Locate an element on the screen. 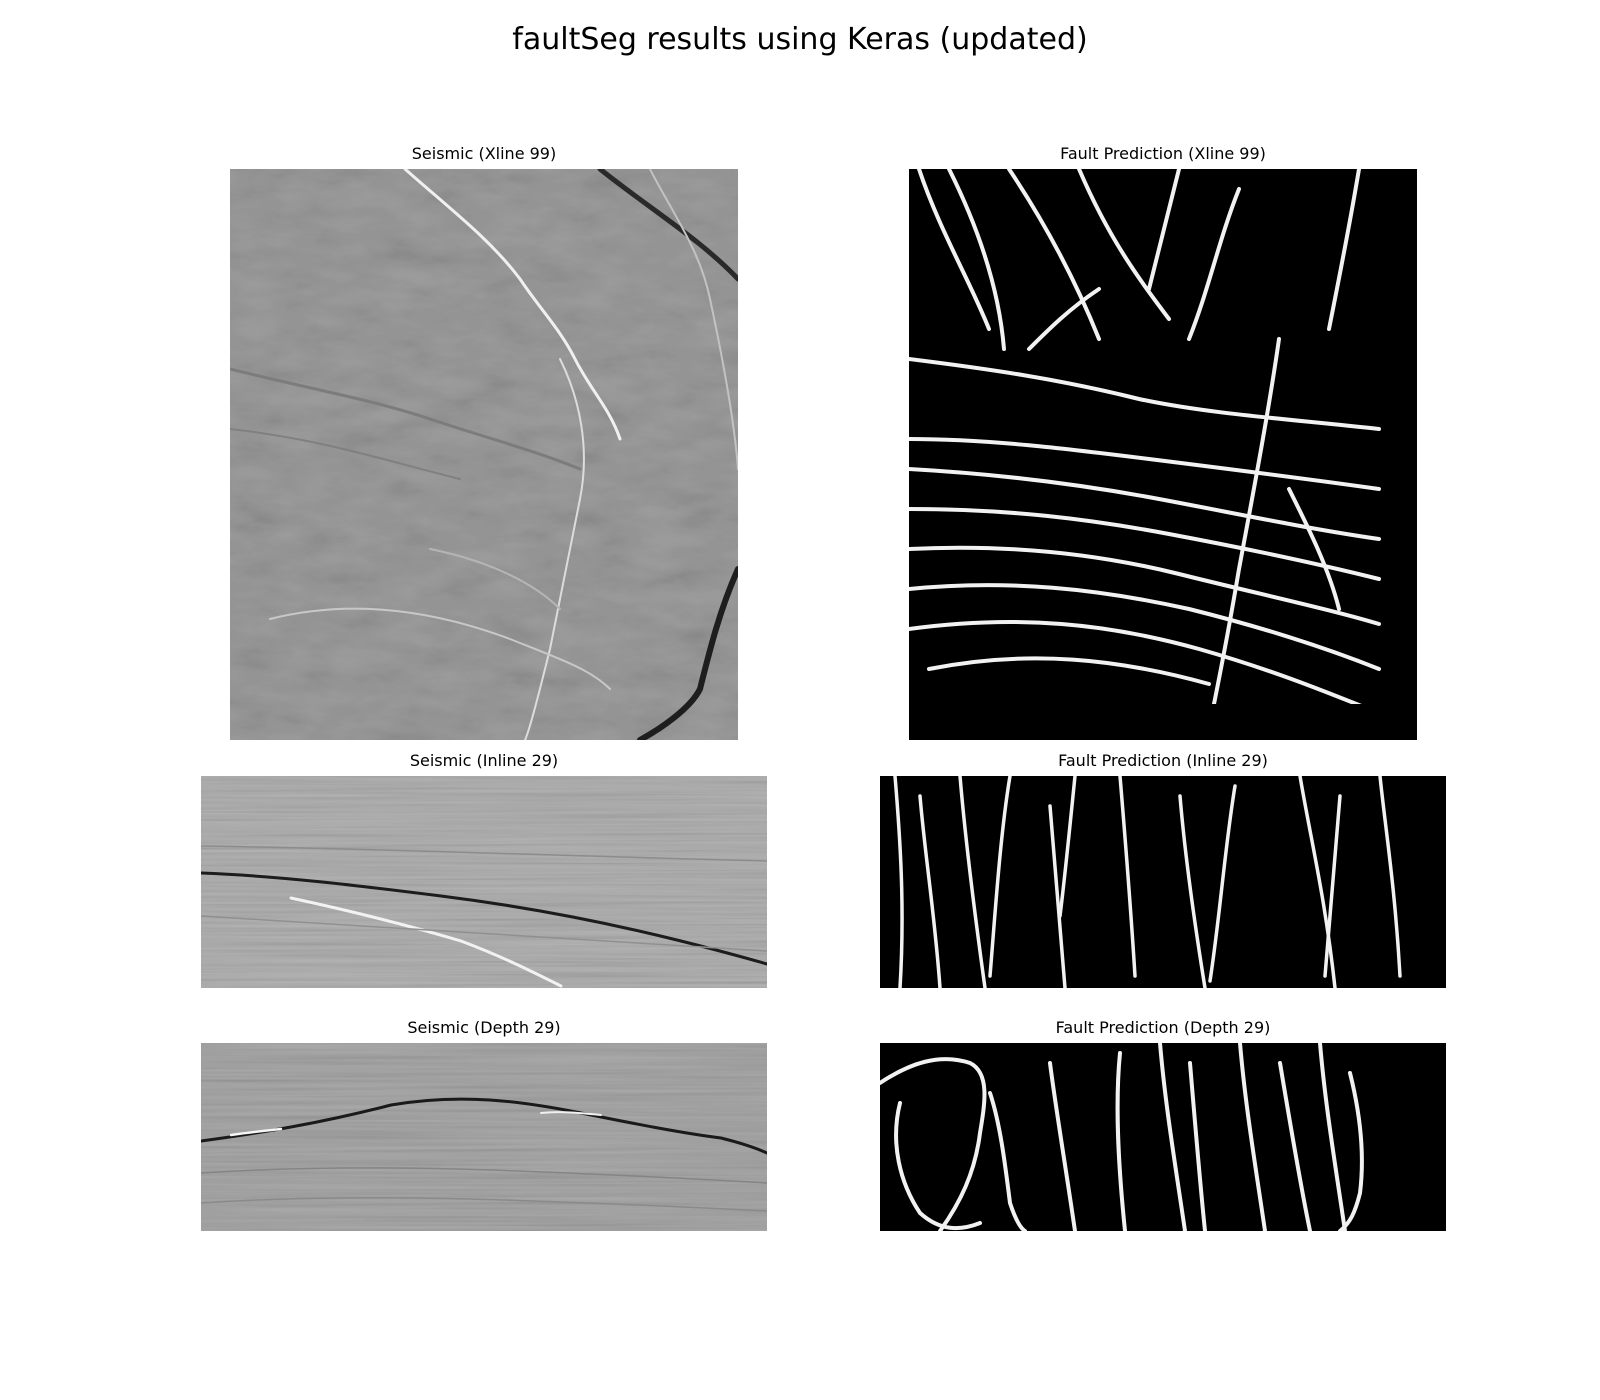 Image resolution: width=1600 pixels, height=1400 pixels. figure-title: faultSeg results using Keras (updated) is located at coordinates (800, 39).